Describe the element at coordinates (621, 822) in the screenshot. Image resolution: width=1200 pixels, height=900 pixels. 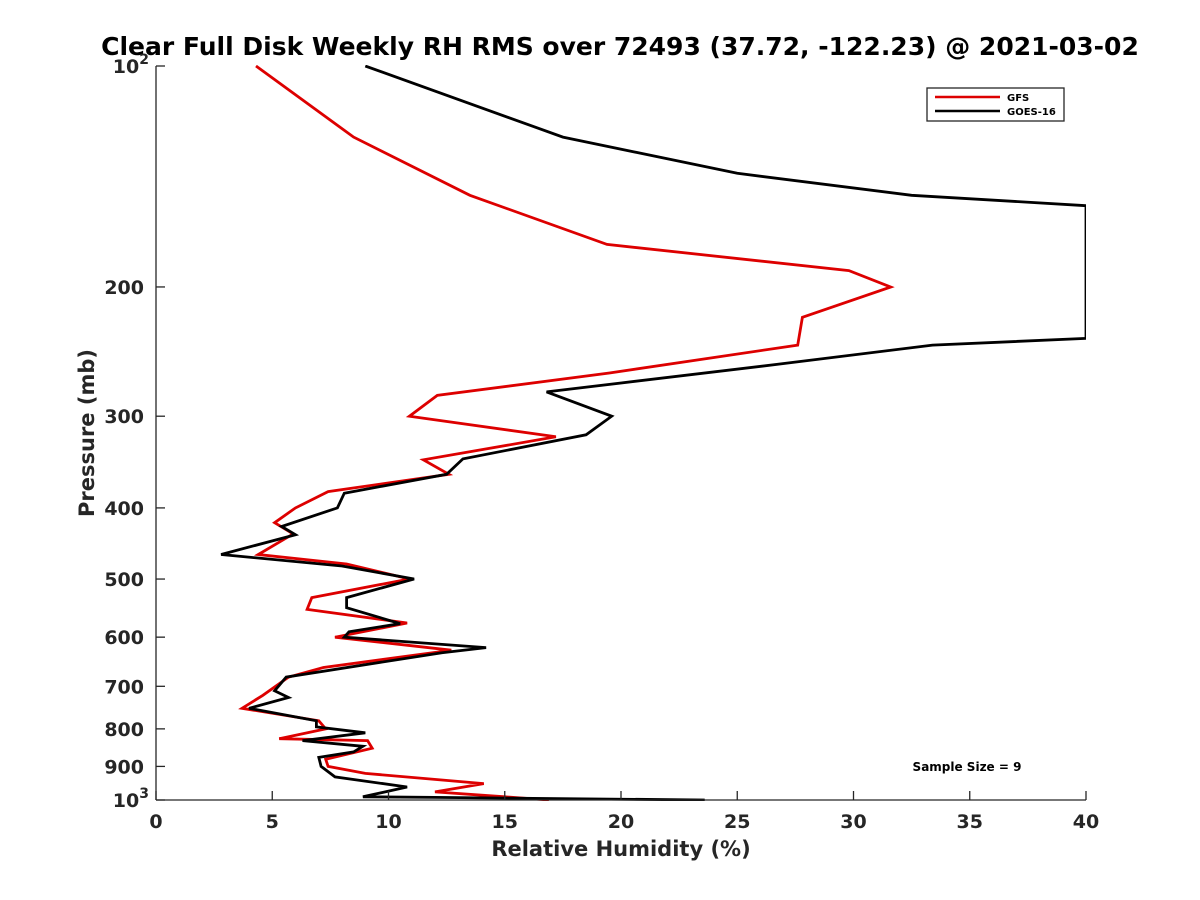
I see `x-tick-label: 20` at that location.